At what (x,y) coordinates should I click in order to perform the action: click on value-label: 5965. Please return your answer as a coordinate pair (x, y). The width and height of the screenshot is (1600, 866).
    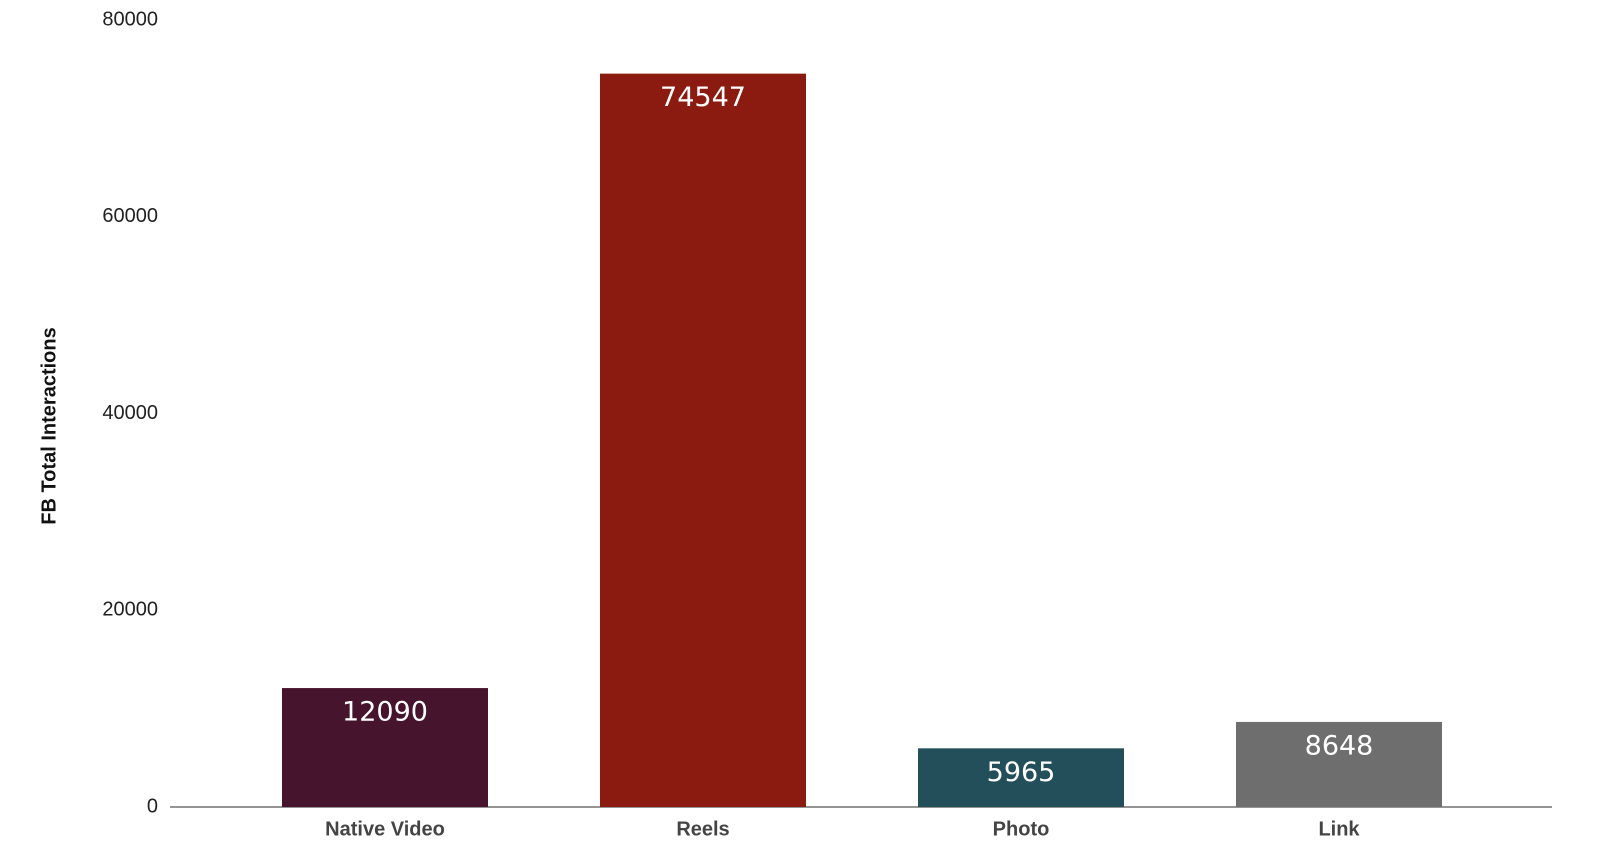
    Looking at the image, I should click on (1021, 772).